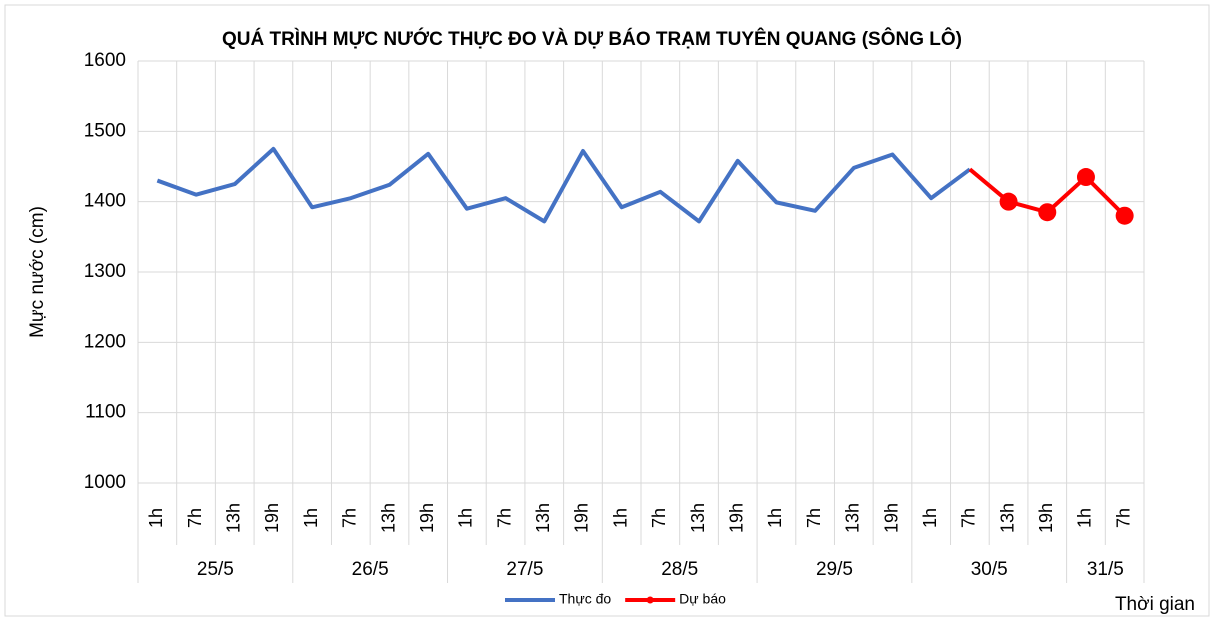 The image size is (1214, 621). Describe the element at coordinates (105, 60) in the screenshot. I see `y-tick-label: 1600` at that location.